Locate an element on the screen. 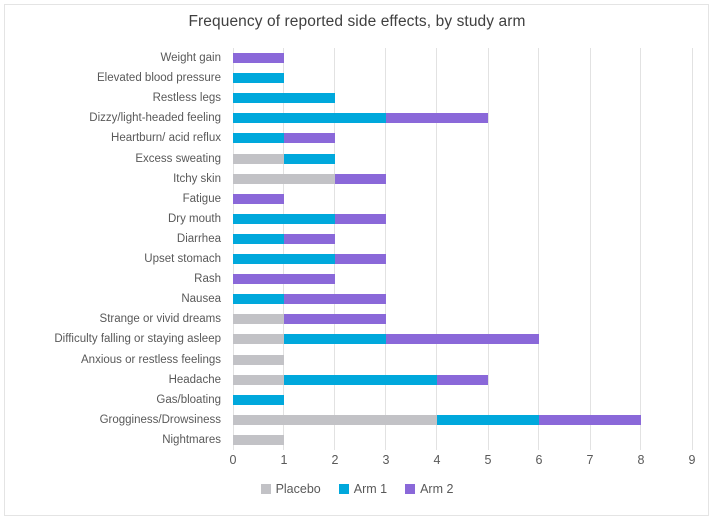 Image resolution: width=714 pixels, height=522 pixels. category-label: Upset stomach is located at coordinates (182, 259).